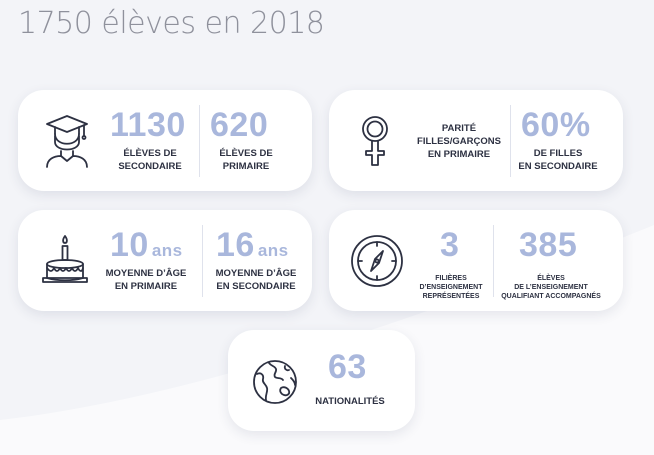  Describe the element at coordinates (150, 160) in the screenshot. I see `stat-label-secondary-students: ÉLÈVES DE SECONDAIRE` at that location.